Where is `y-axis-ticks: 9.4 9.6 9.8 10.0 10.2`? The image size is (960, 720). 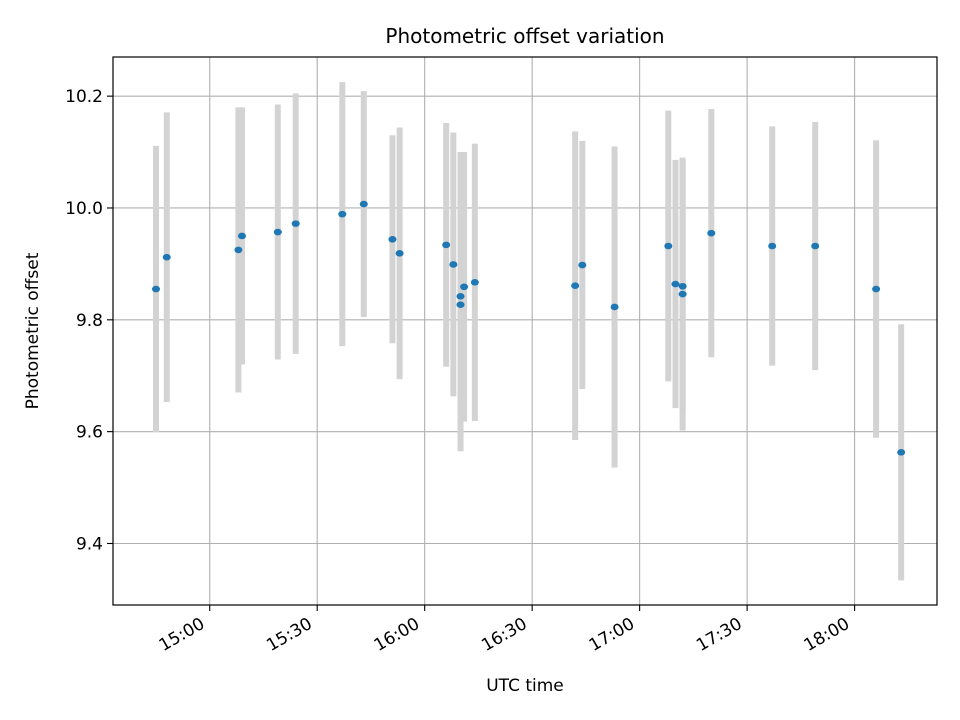 y-axis-ticks: 9.4 9.6 9.8 10.0 10.2 is located at coordinates (89, 320).